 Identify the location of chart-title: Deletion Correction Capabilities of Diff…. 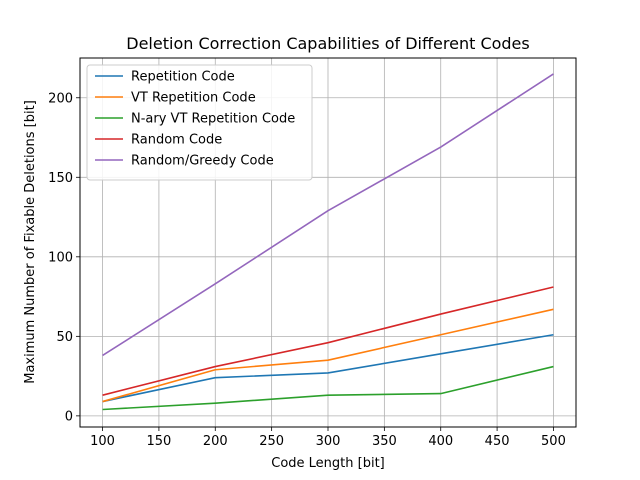
(327, 43).